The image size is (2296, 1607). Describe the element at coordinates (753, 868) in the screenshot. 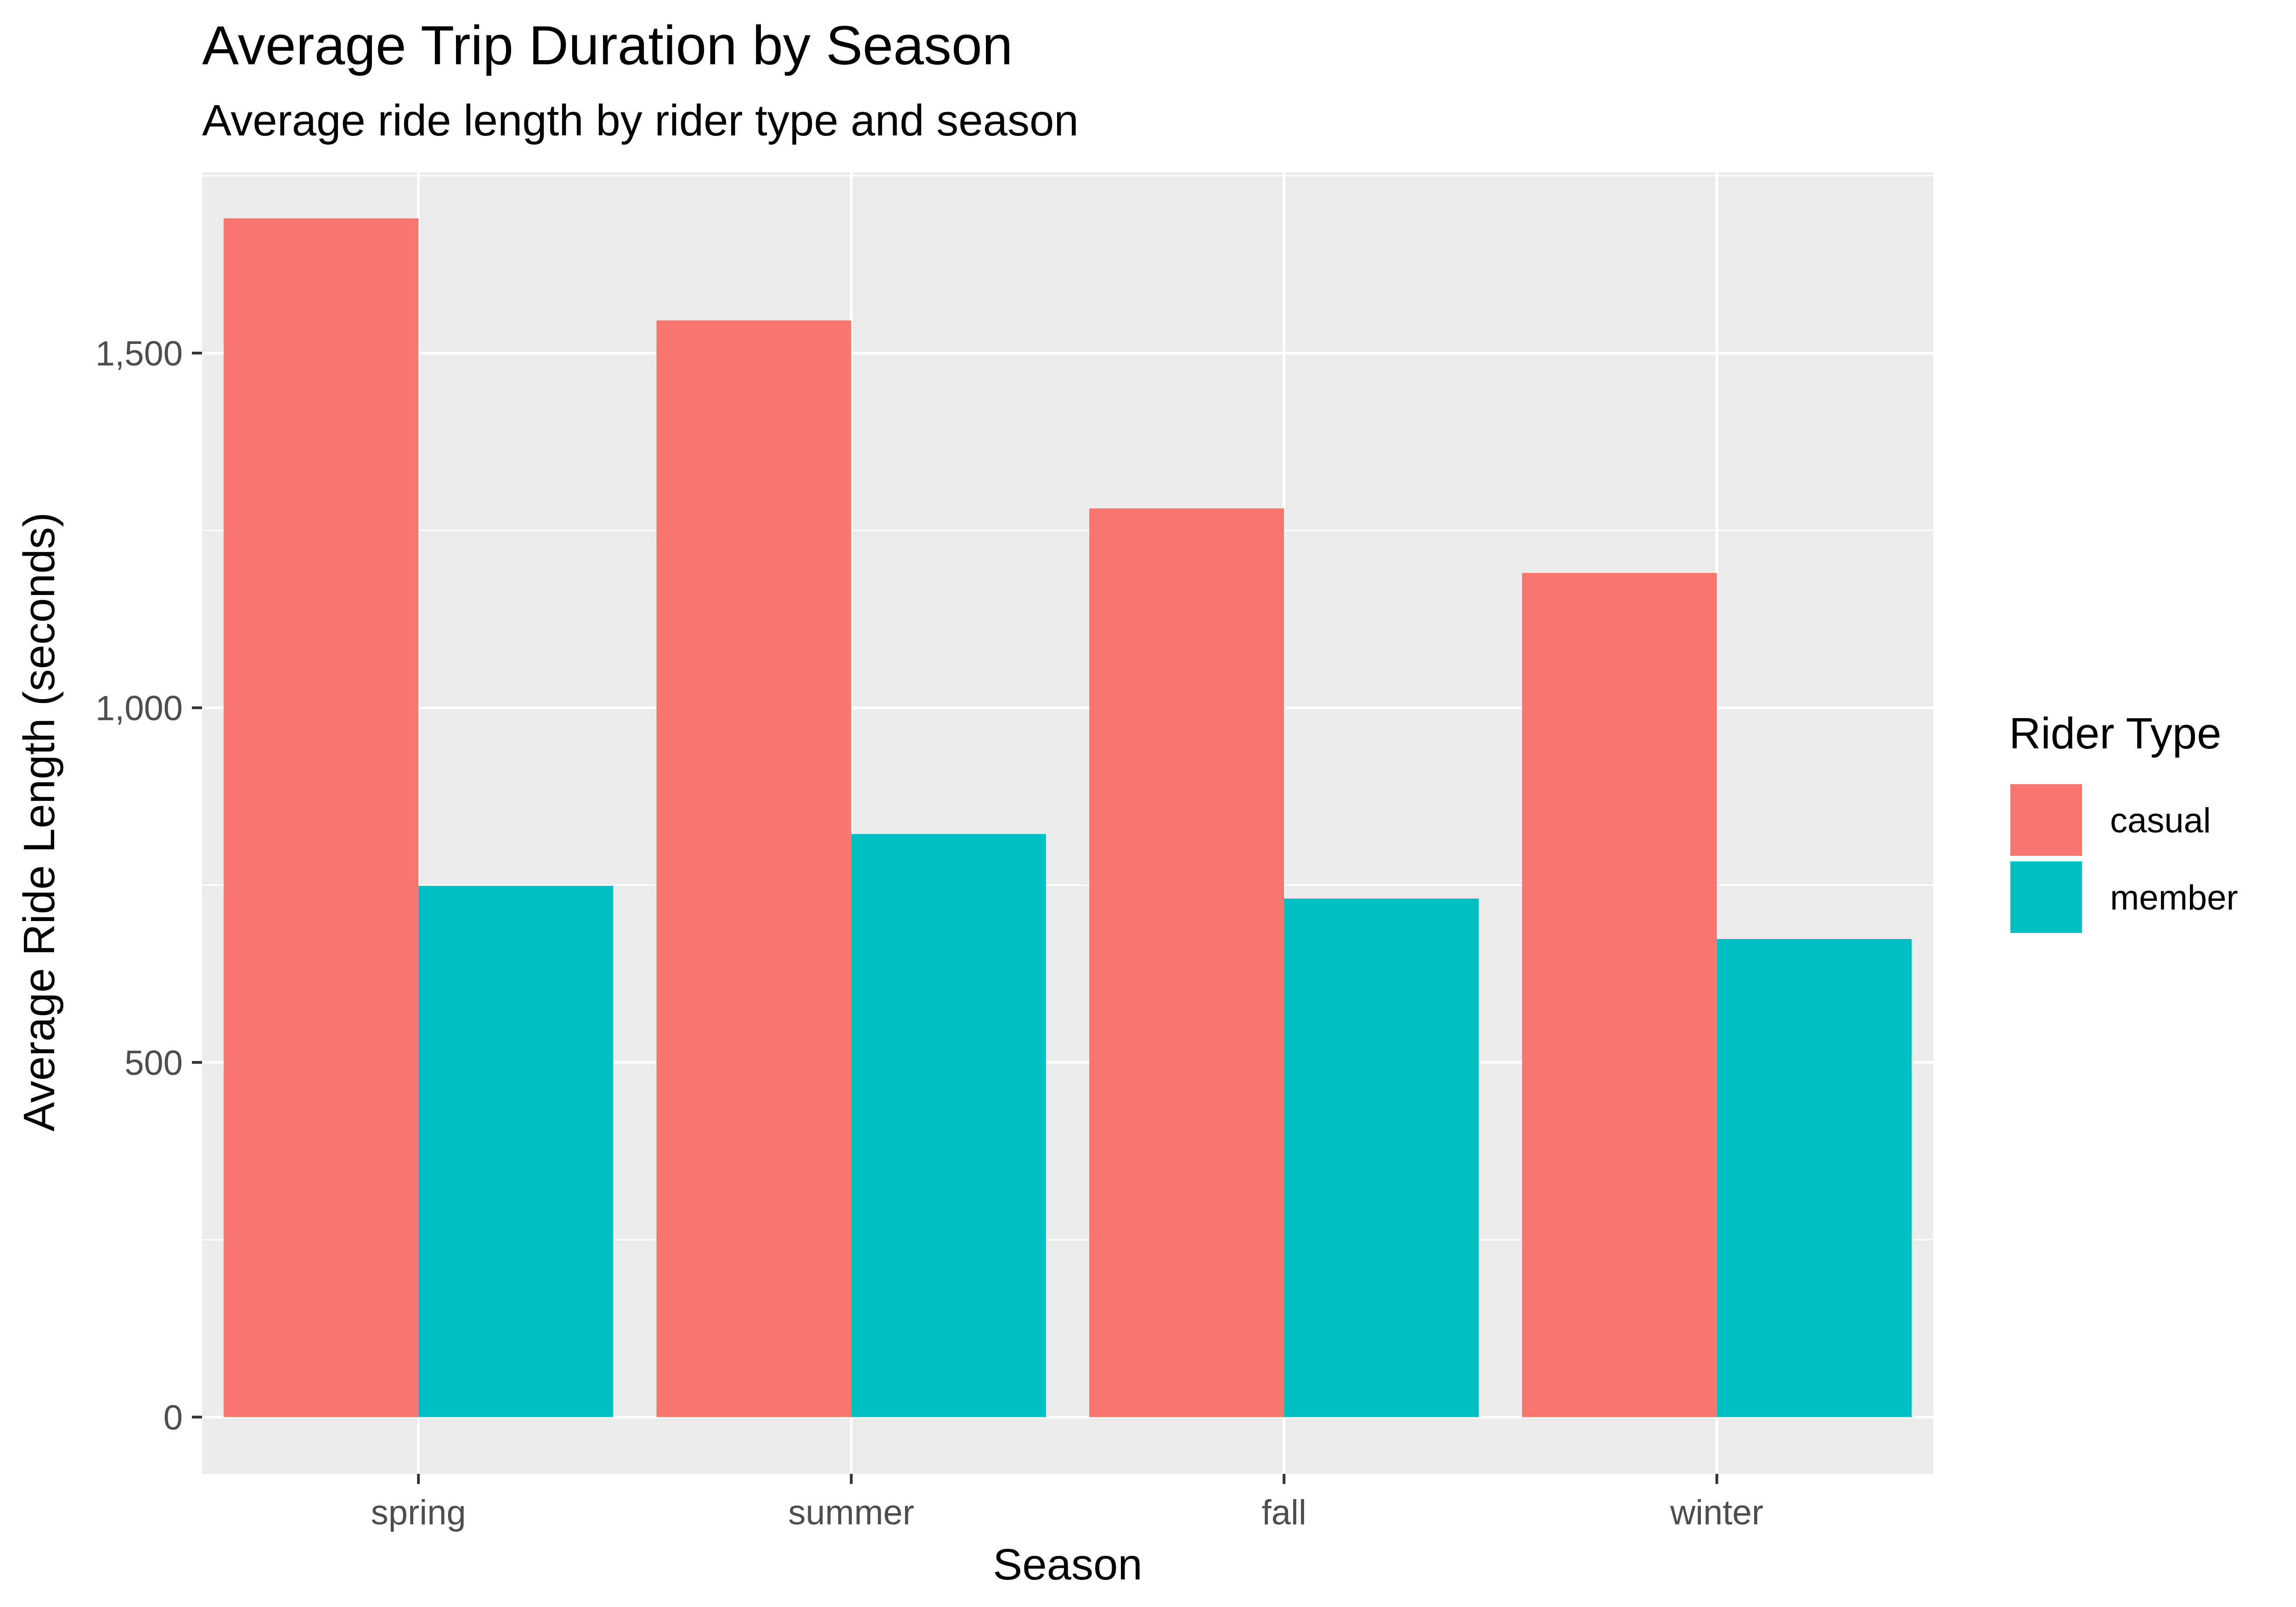

I see `bar-casual-summer` at that location.